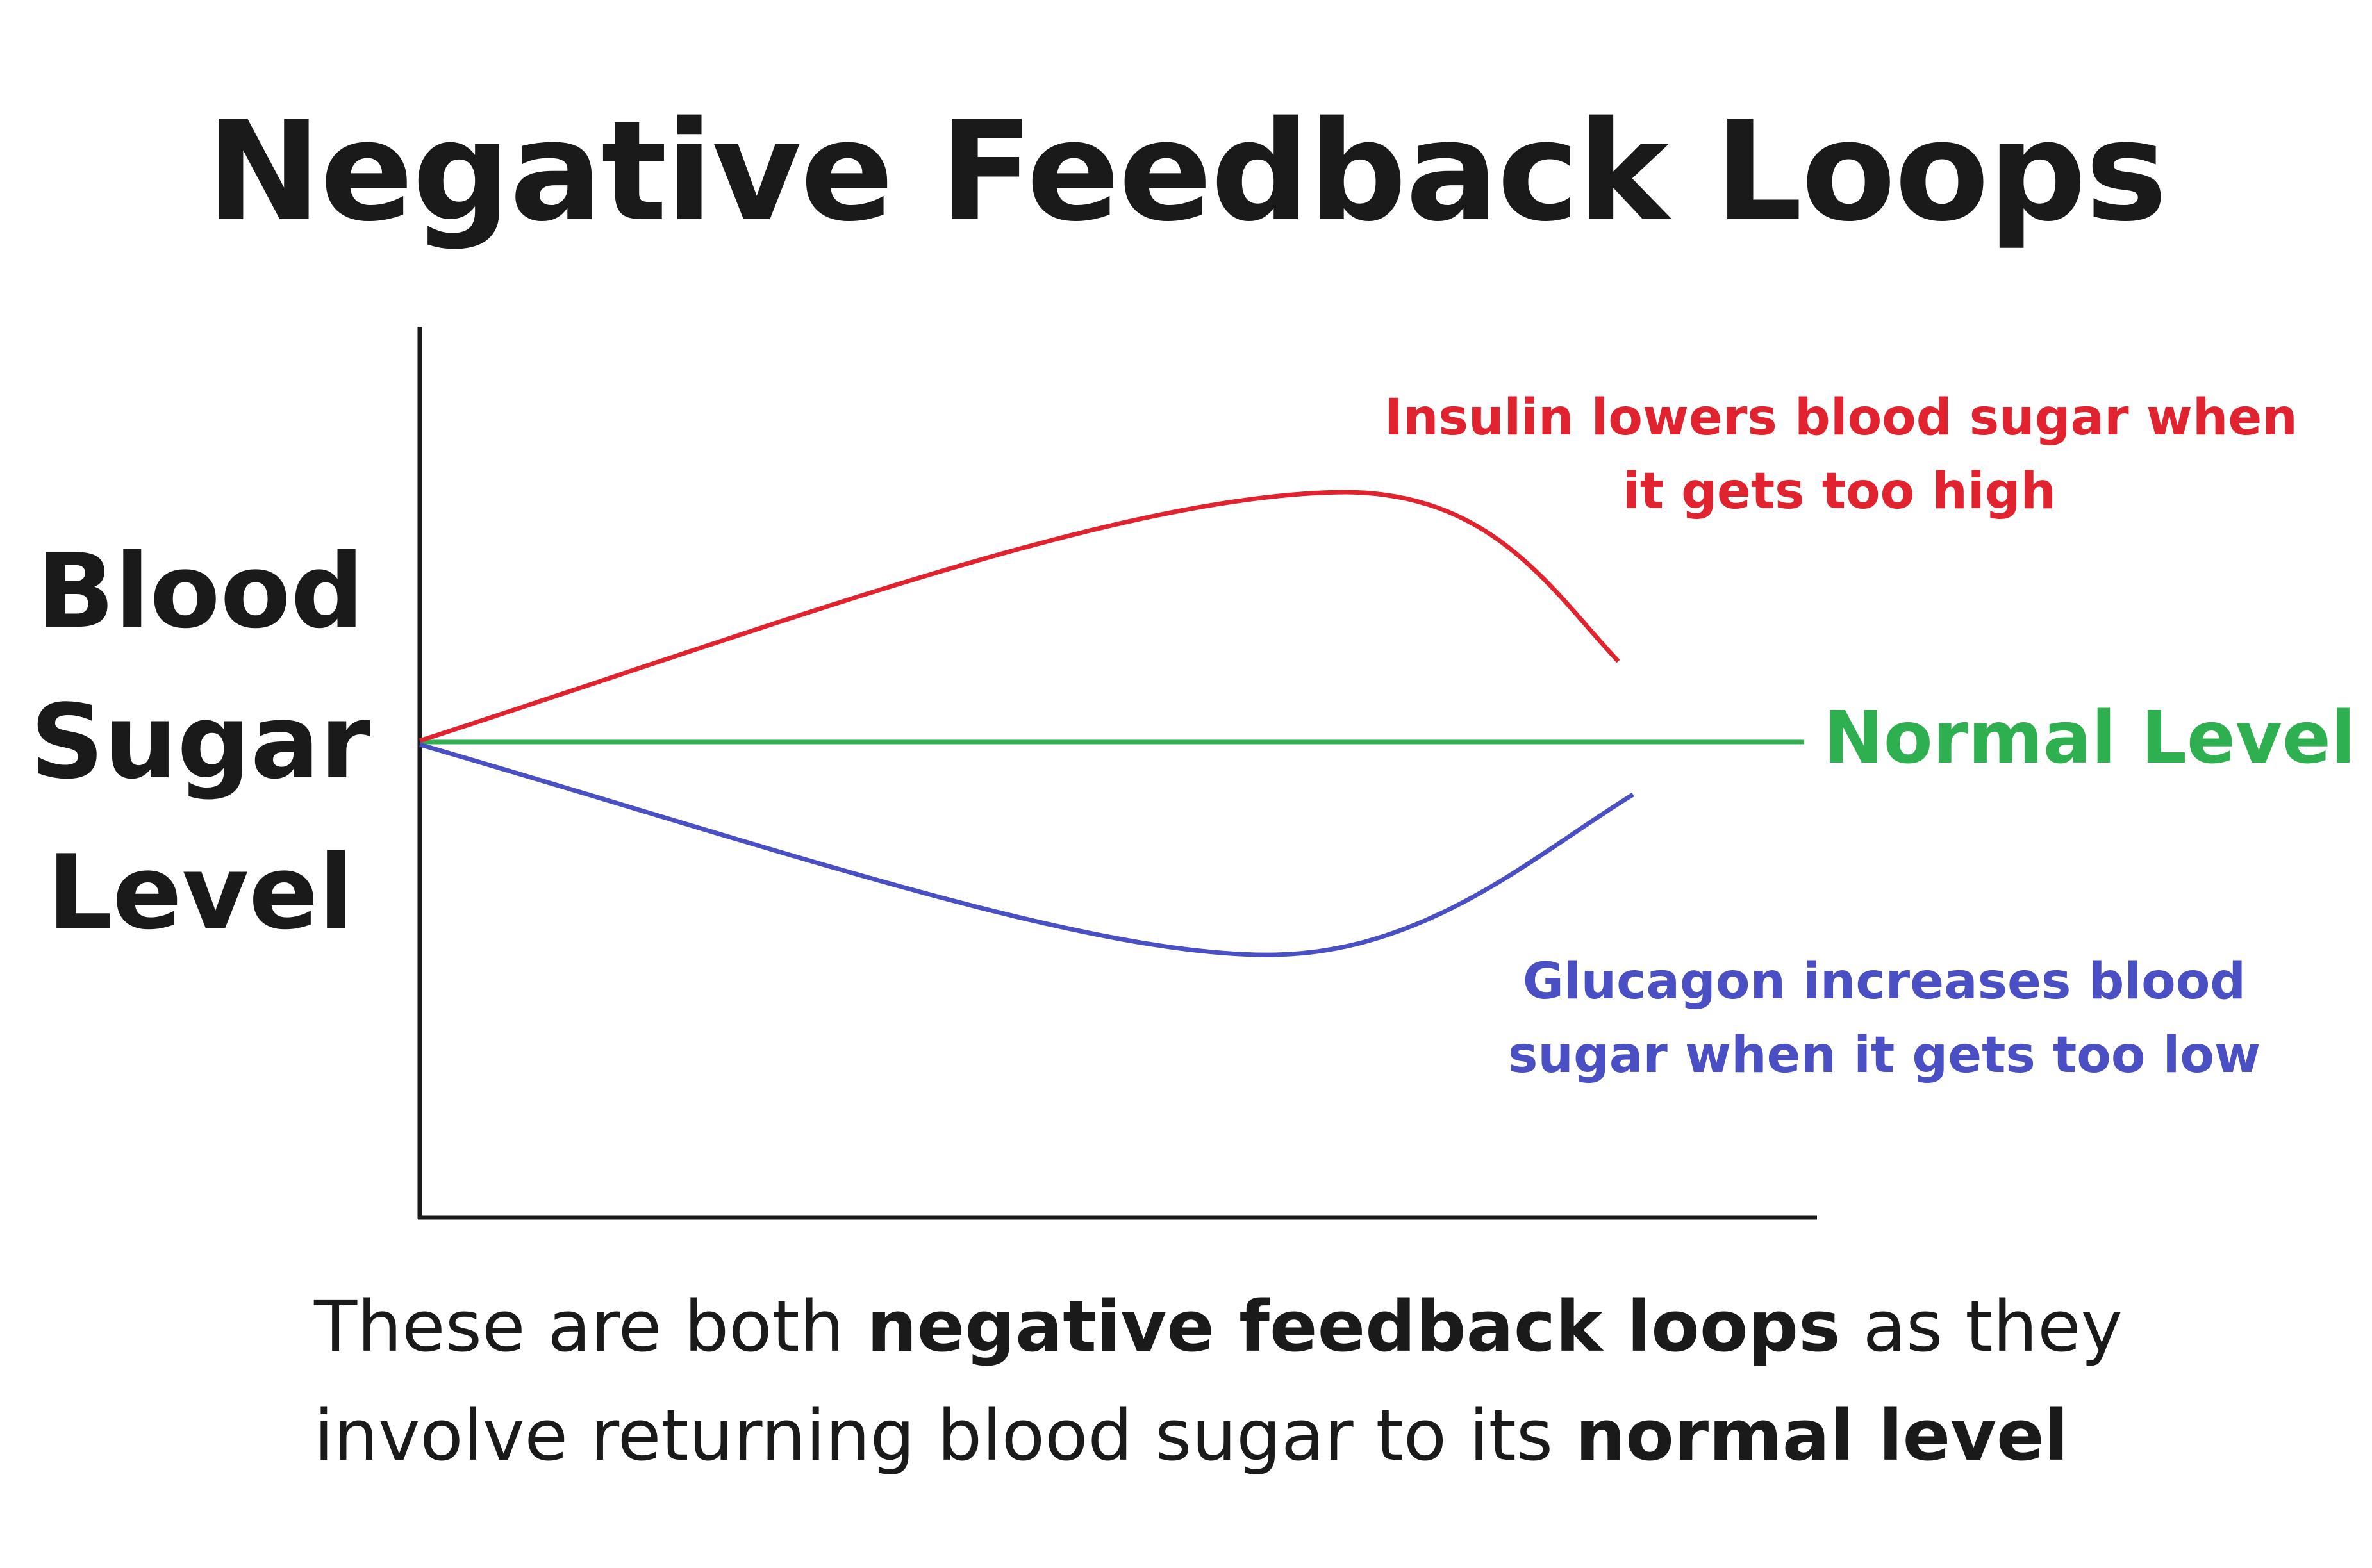  Describe the element at coordinates (944, 1435) in the screenshot. I see `caption-text-2a: involve returning blood sugar to its` at that location.